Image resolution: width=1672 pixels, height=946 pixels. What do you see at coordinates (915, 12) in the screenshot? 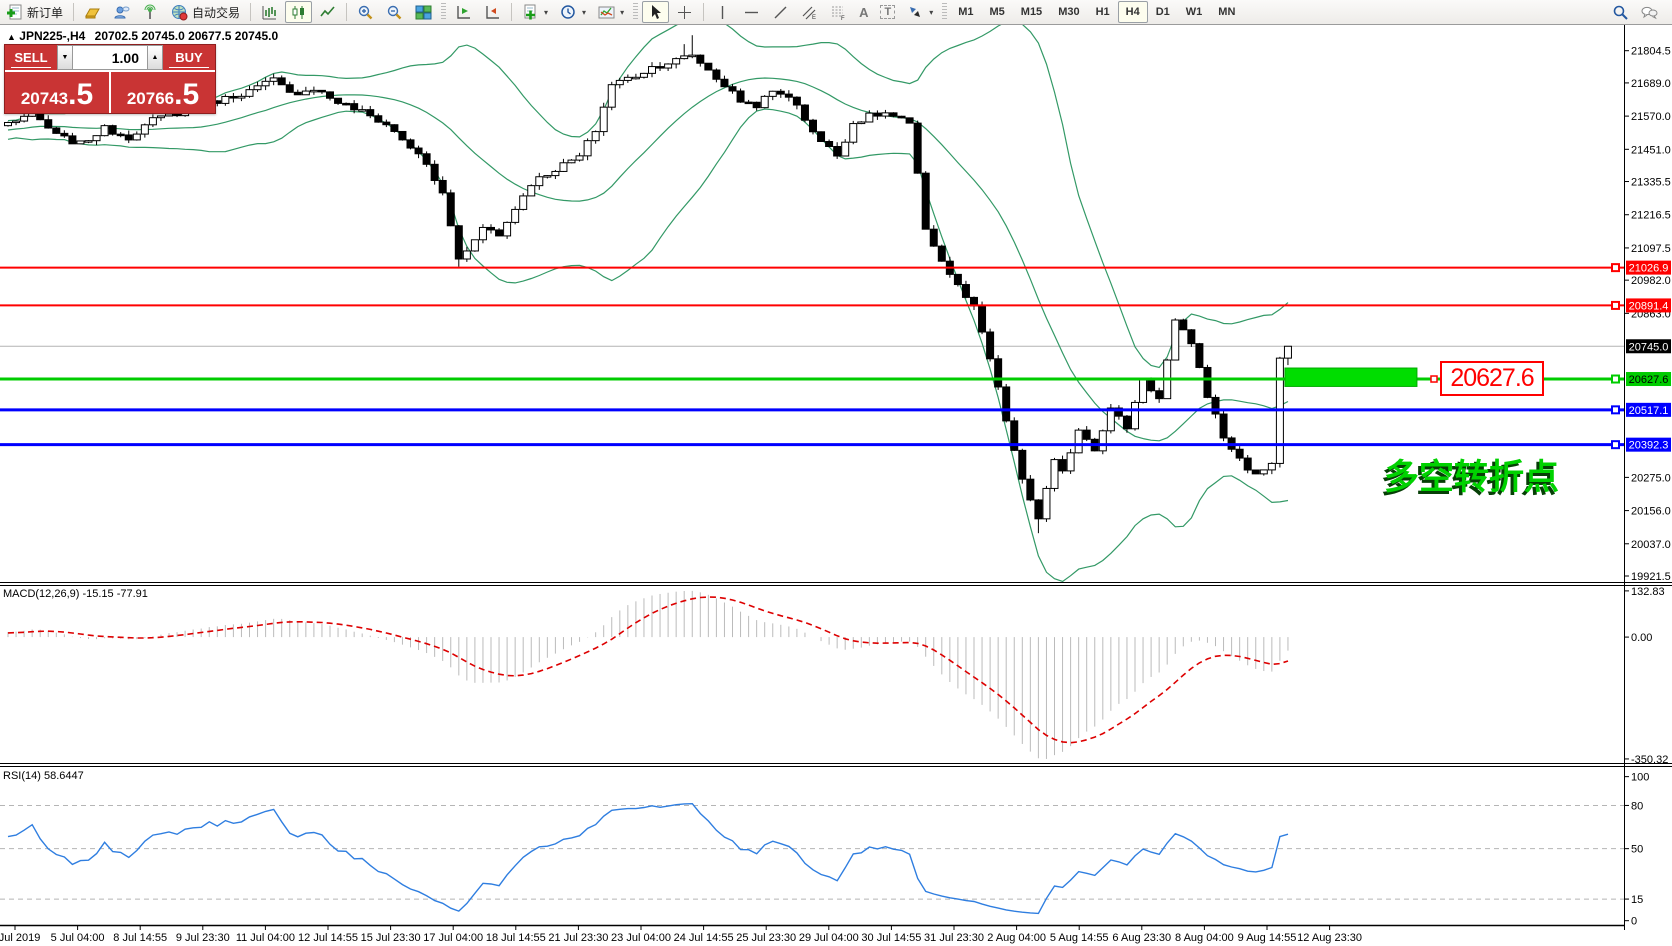
I see `arrows-icon` at bounding box center [915, 12].